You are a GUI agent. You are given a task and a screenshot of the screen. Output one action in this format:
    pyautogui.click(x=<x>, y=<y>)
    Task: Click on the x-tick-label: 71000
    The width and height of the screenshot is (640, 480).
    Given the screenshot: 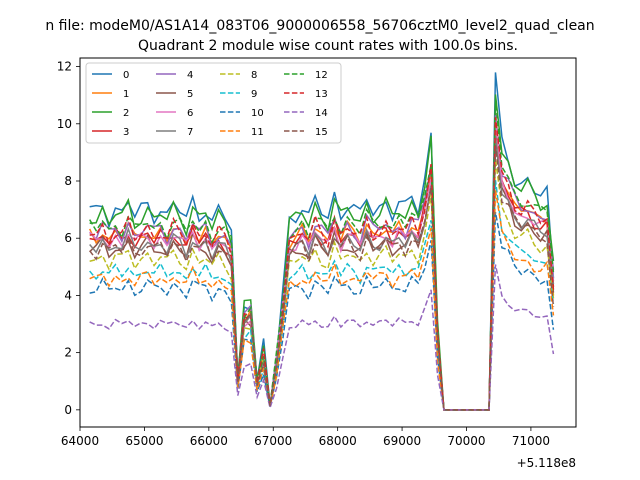 What is the action you would take?
    pyautogui.click(x=531, y=441)
    